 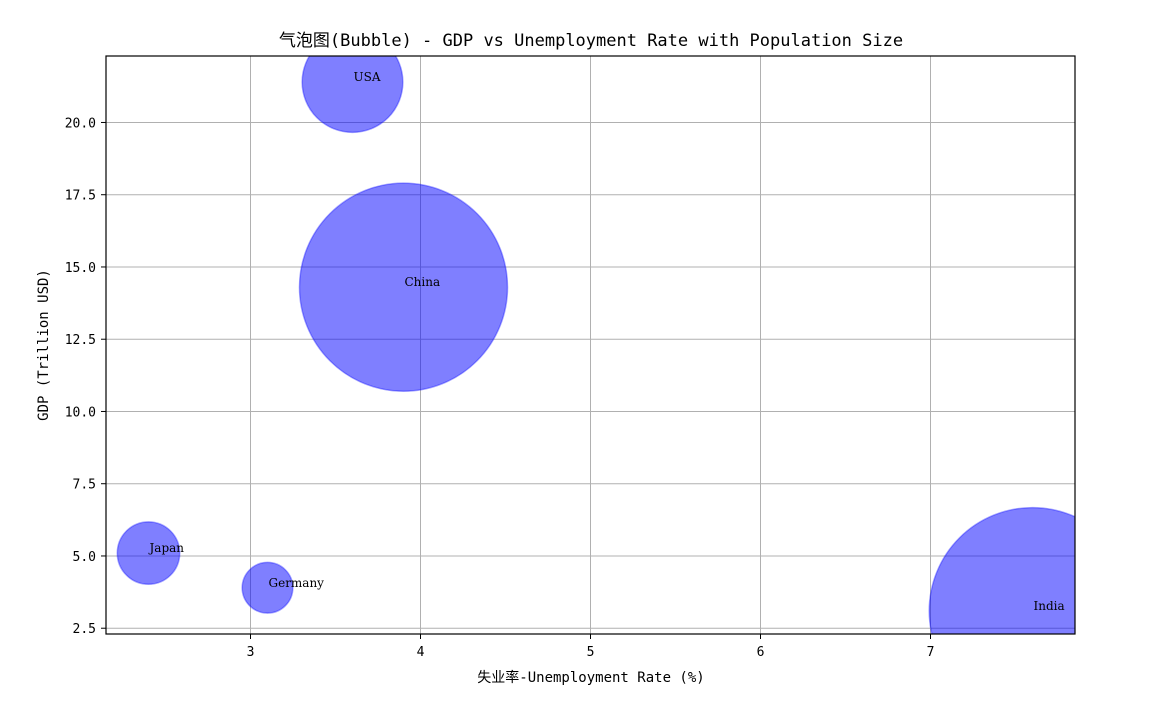 What do you see at coordinates (251, 652) in the screenshot?
I see `x-tick-label: 3` at bounding box center [251, 652].